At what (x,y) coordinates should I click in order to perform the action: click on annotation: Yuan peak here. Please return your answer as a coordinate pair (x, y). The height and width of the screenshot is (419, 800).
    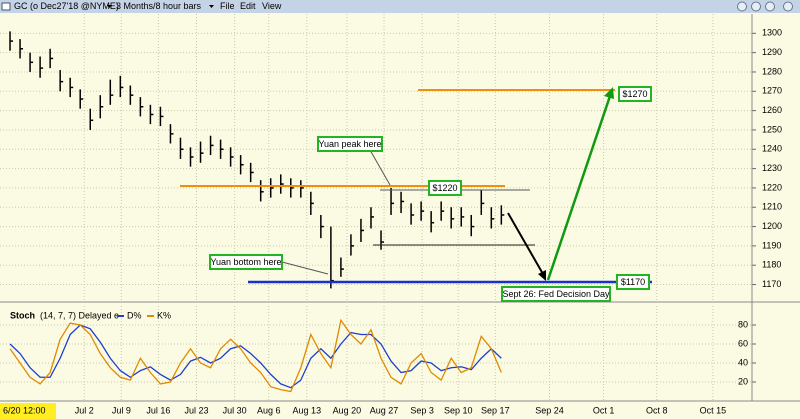
    Looking at the image, I should click on (349, 144).